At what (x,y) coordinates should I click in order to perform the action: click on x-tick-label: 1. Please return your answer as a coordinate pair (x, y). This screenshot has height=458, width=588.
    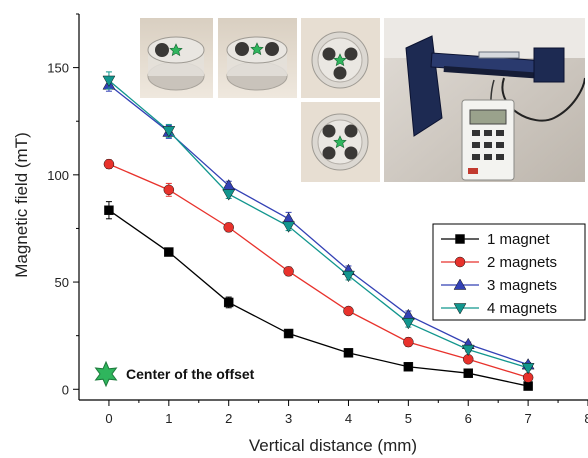
    Looking at the image, I should click on (168, 418).